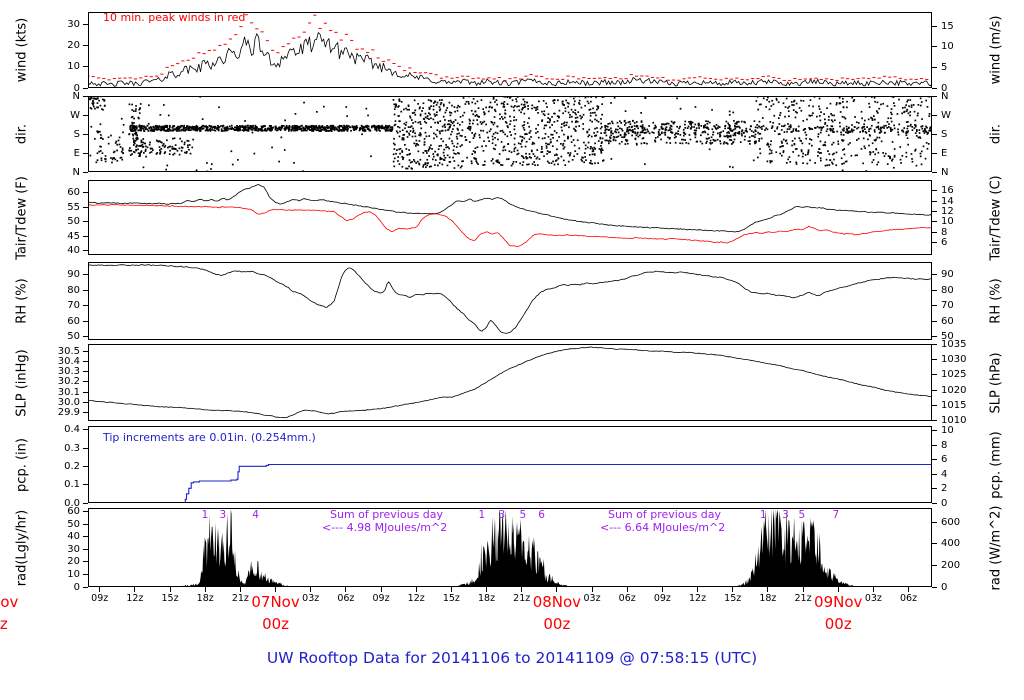 This screenshot has width=1024, height=700. I want to click on right-tick-label-slp: 1030, so click(954, 360).